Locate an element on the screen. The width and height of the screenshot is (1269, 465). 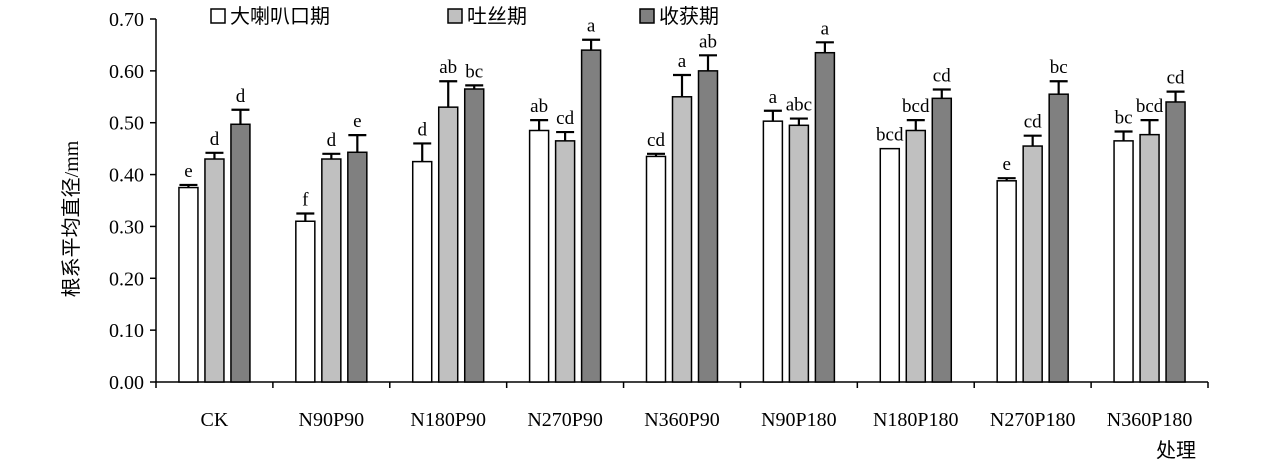
x-tick-label: N180P90 is located at coordinates (448, 420).